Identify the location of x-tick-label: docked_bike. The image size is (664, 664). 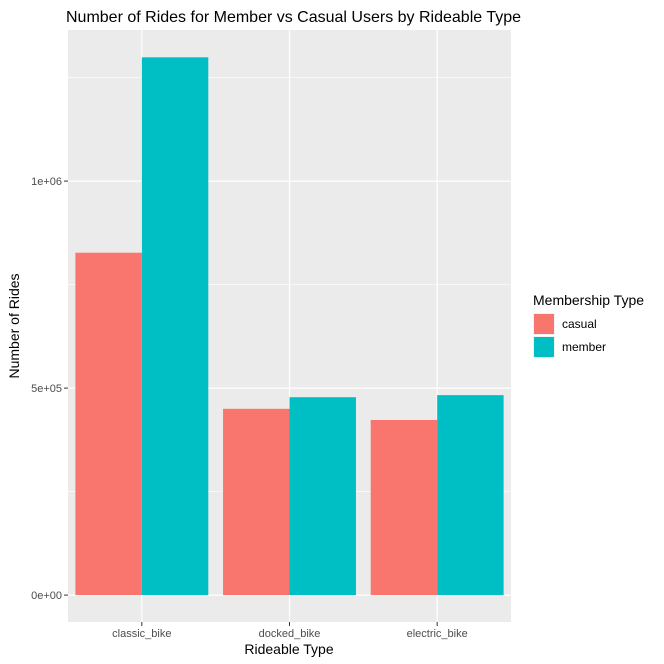
(290, 634).